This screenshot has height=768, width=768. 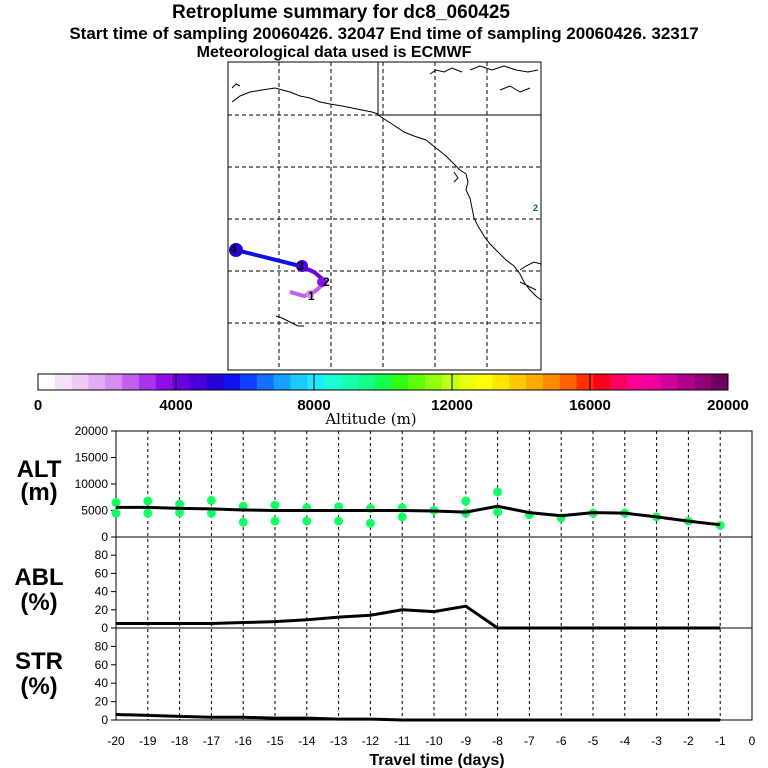 What do you see at coordinates (370, 419) in the screenshot?
I see `colorbar-label: Altitude (m)` at bounding box center [370, 419].